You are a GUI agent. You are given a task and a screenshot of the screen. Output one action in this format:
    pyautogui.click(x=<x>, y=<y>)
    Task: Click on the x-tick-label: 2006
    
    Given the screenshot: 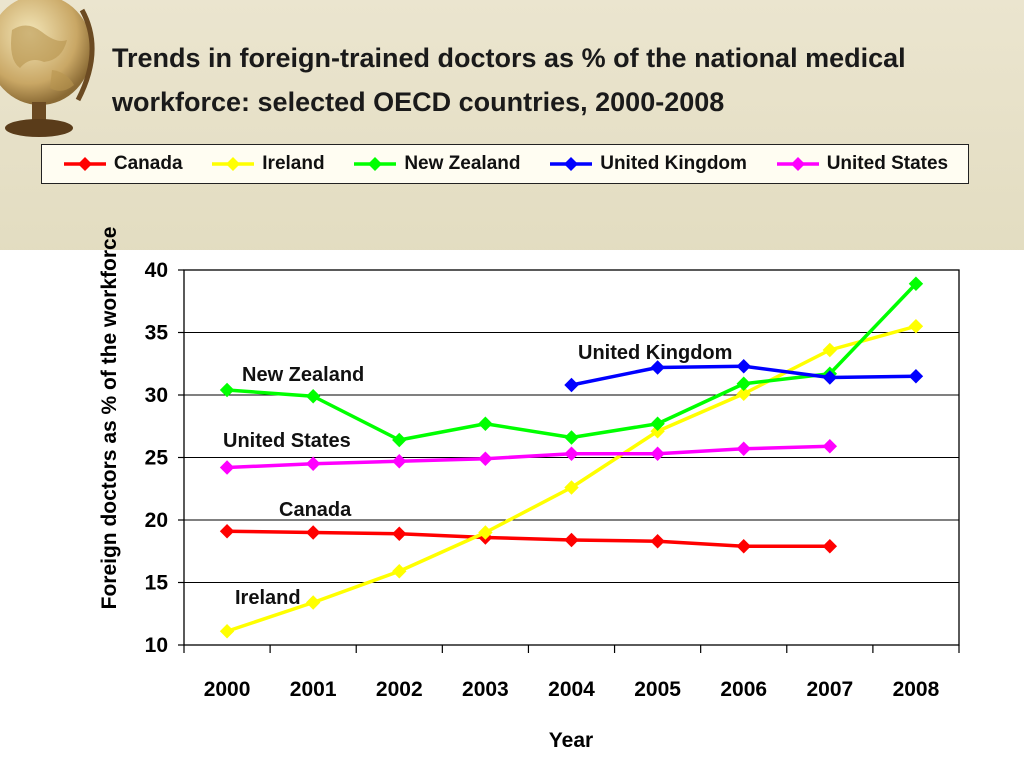 What is the action you would take?
    pyautogui.click(x=743, y=689)
    